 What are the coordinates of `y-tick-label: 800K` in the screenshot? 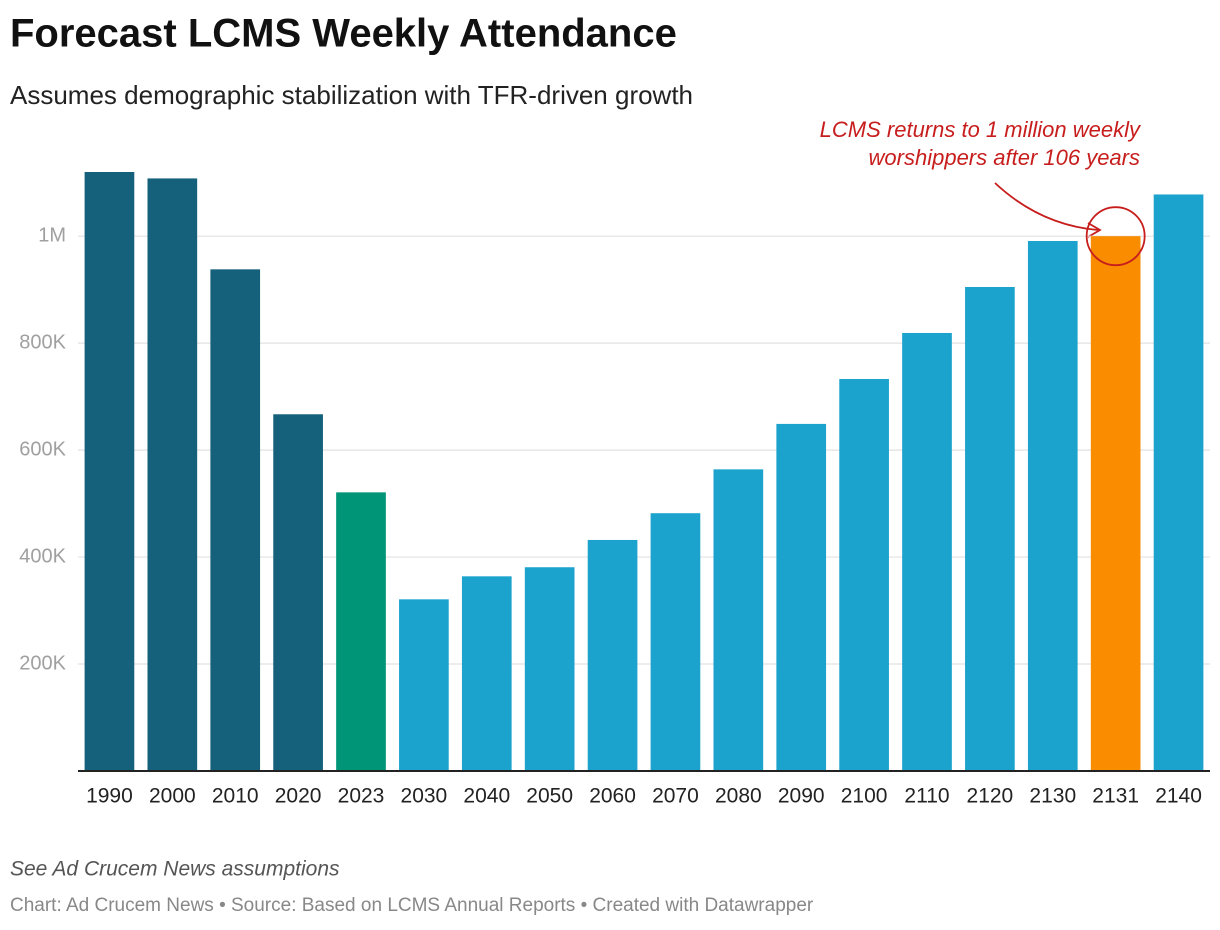 It's located at (42, 342).